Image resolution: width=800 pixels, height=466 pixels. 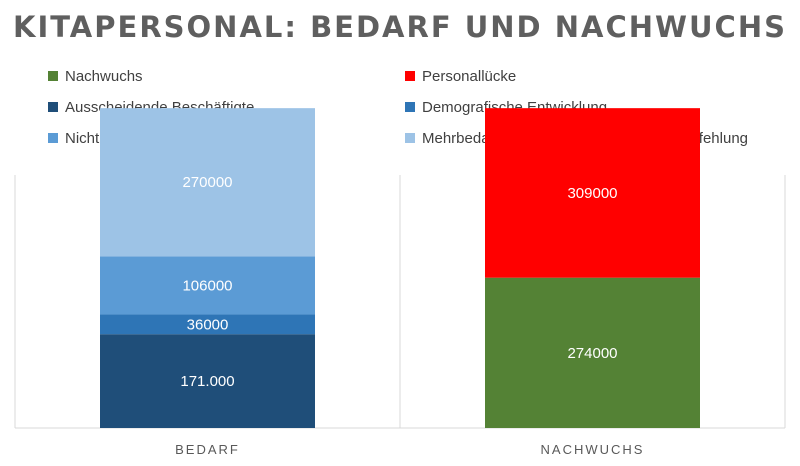 I want to click on data-label: 171.000, so click(x=207, y=381).